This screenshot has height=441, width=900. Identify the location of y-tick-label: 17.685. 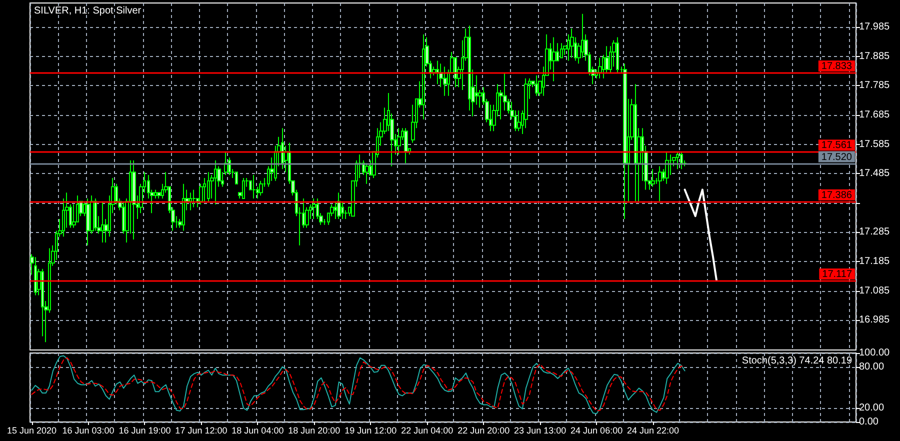
(874, 114).